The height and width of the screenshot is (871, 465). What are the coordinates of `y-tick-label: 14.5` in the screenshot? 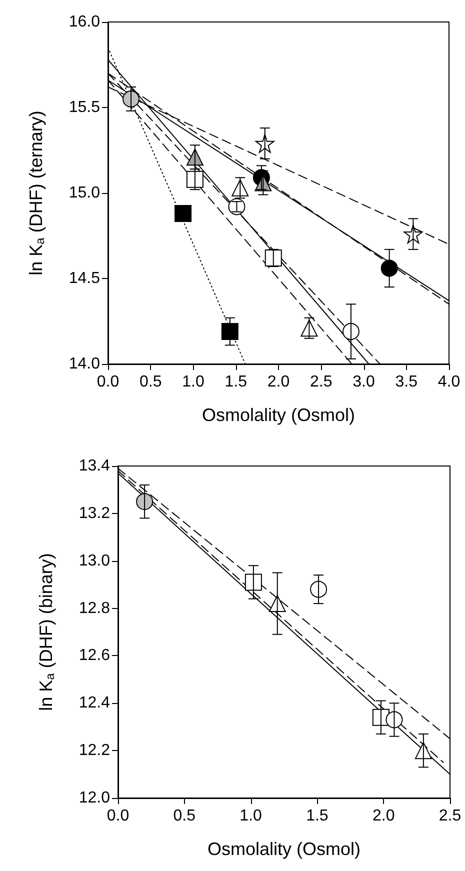 It's located at (84, 278).